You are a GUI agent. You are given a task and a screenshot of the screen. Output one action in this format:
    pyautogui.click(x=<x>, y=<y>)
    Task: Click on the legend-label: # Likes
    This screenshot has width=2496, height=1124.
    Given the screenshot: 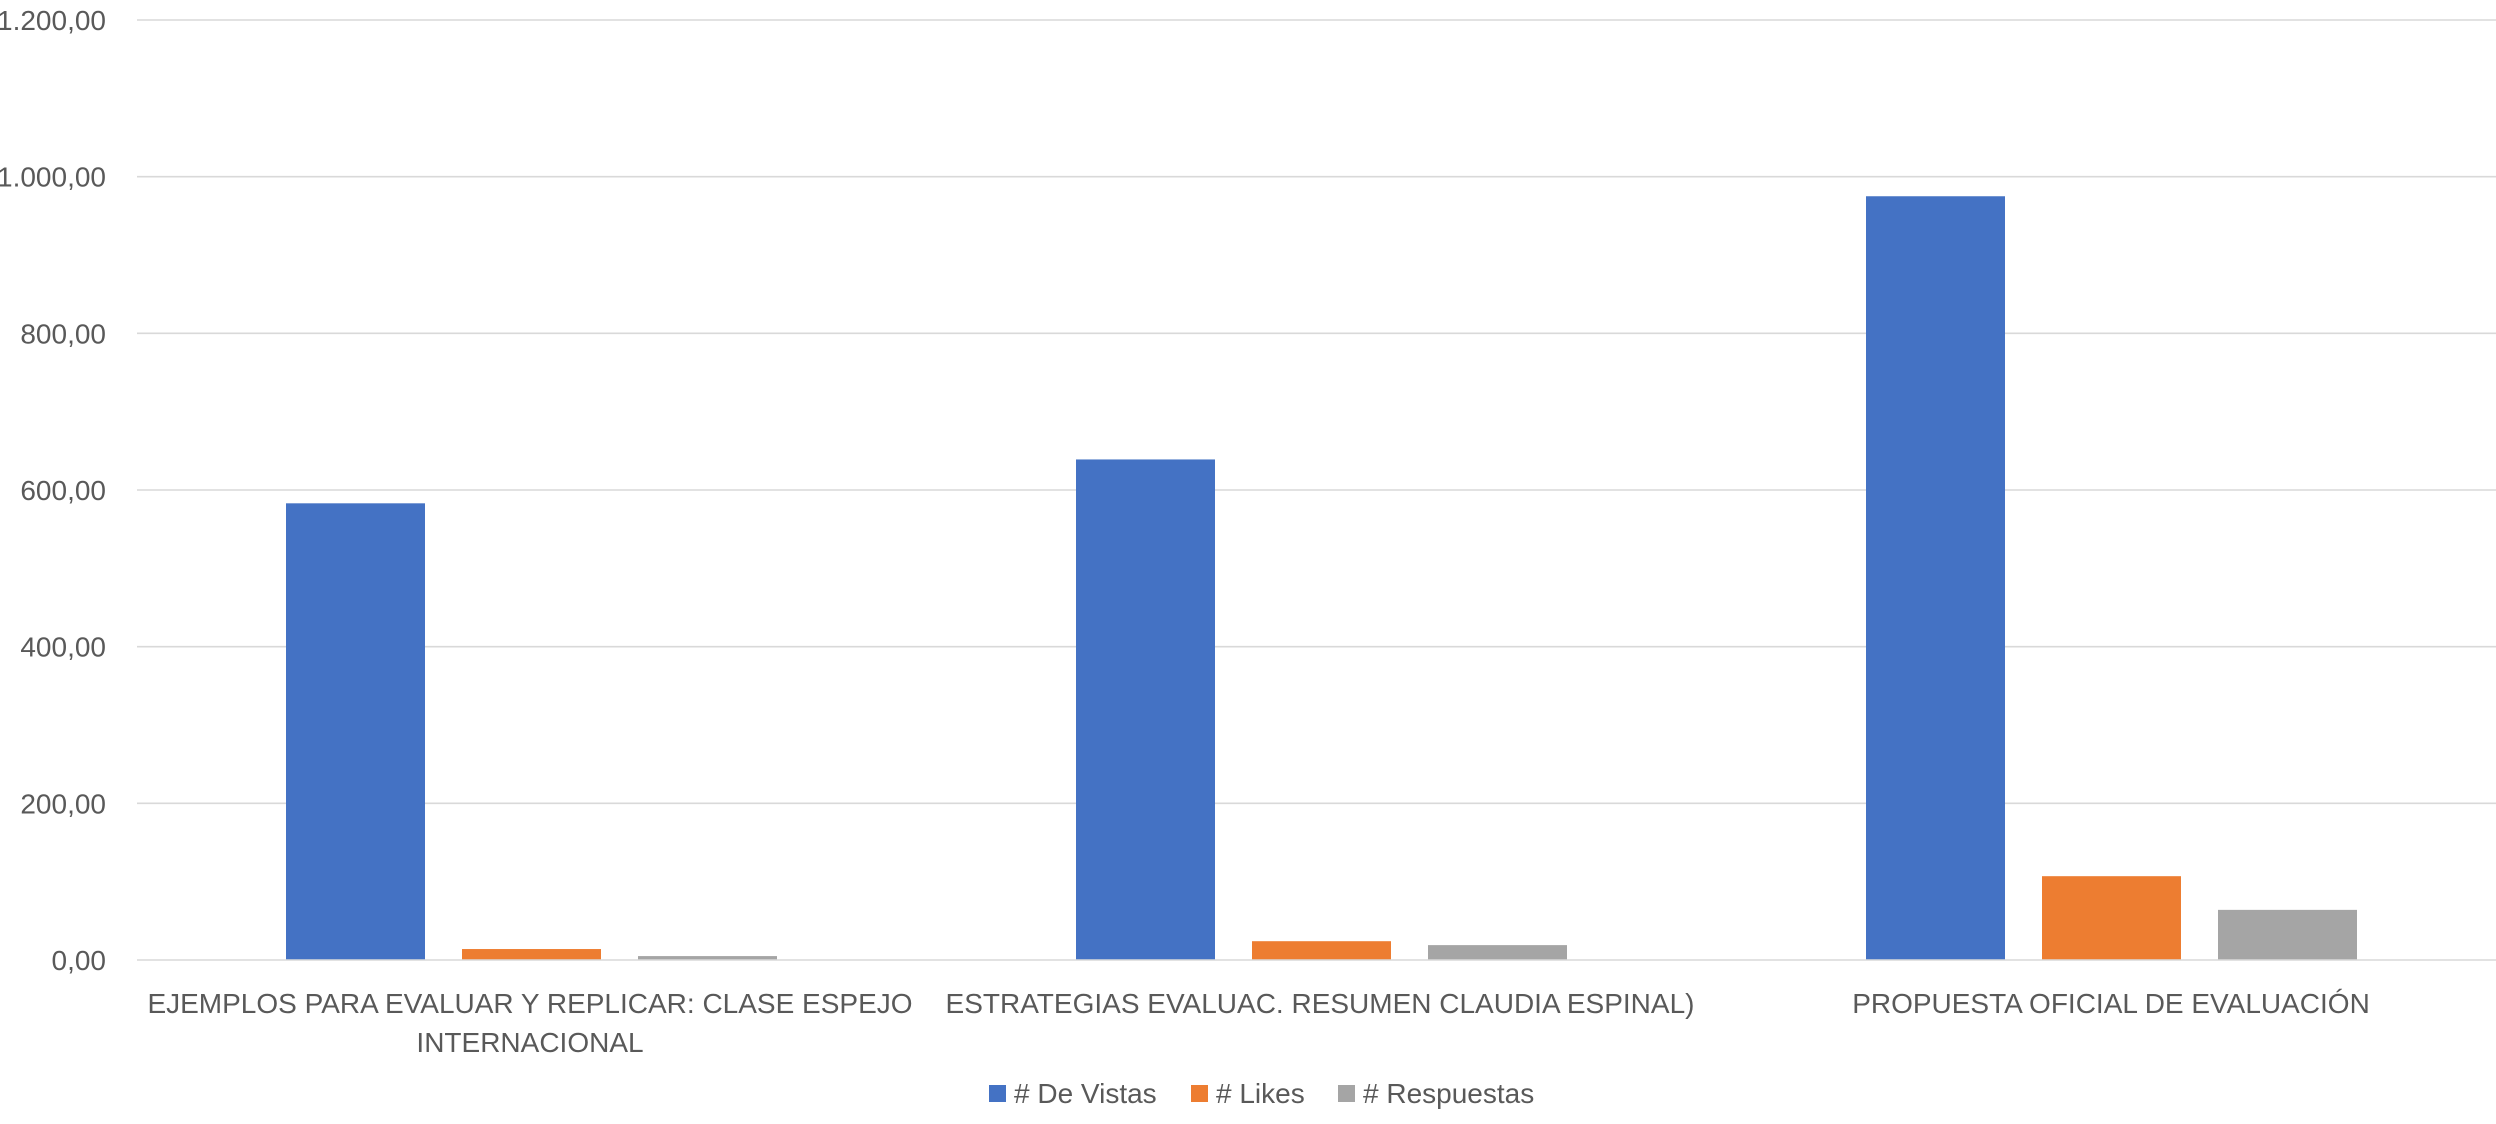 What is the action you would take?
    pyautogui.click(x=1260, y=1093)
    